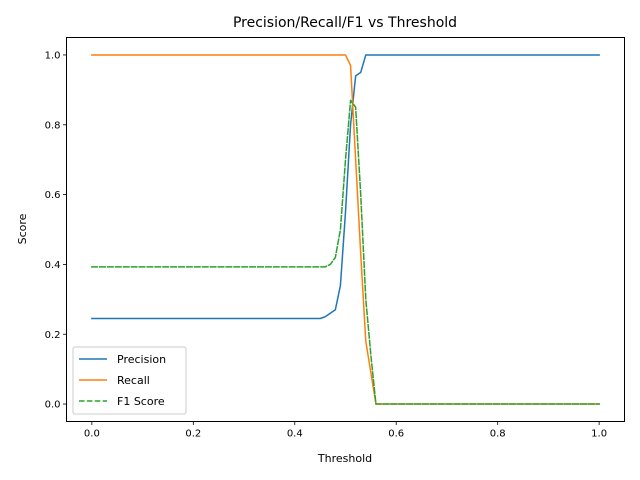  What do you see at coordinates (498, 434) in the screenshot?
I see `x-tick-label: 0.8` at bounding box center [498, 434].